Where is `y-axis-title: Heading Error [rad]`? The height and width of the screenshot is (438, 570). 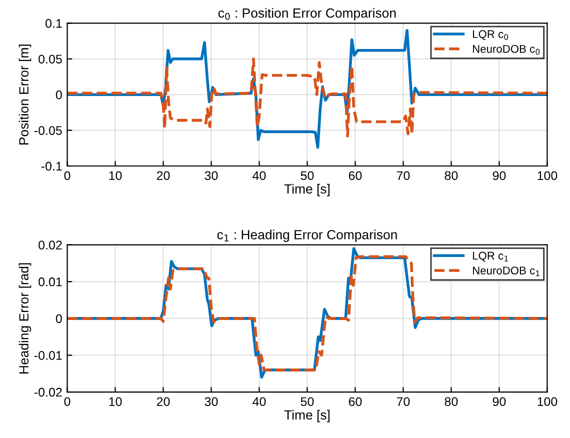
y-axis-title: Heading Error [rad] is located at coordinates (25, 318).